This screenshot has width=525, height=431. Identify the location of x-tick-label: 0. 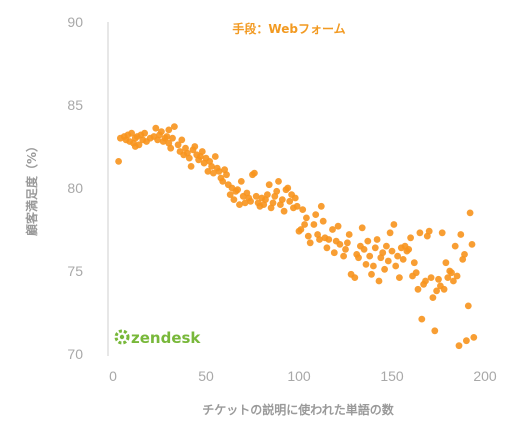
(113, 376).